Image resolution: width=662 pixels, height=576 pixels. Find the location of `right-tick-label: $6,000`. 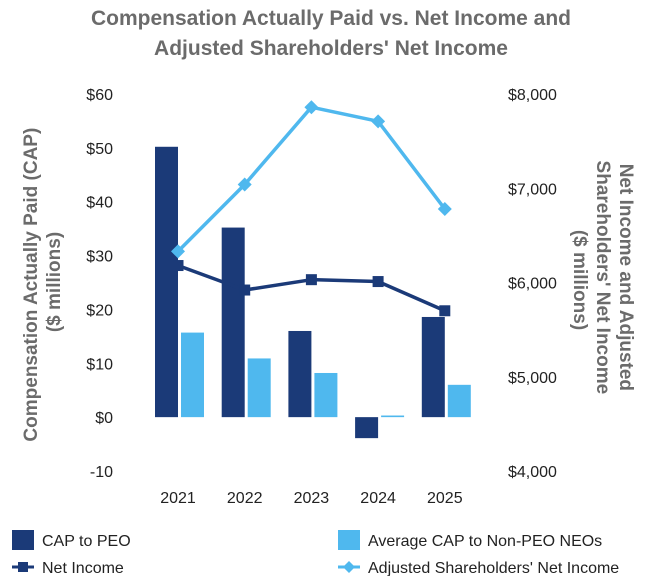

right-tick-label: $6,000 is located at coordinates (532, 284).